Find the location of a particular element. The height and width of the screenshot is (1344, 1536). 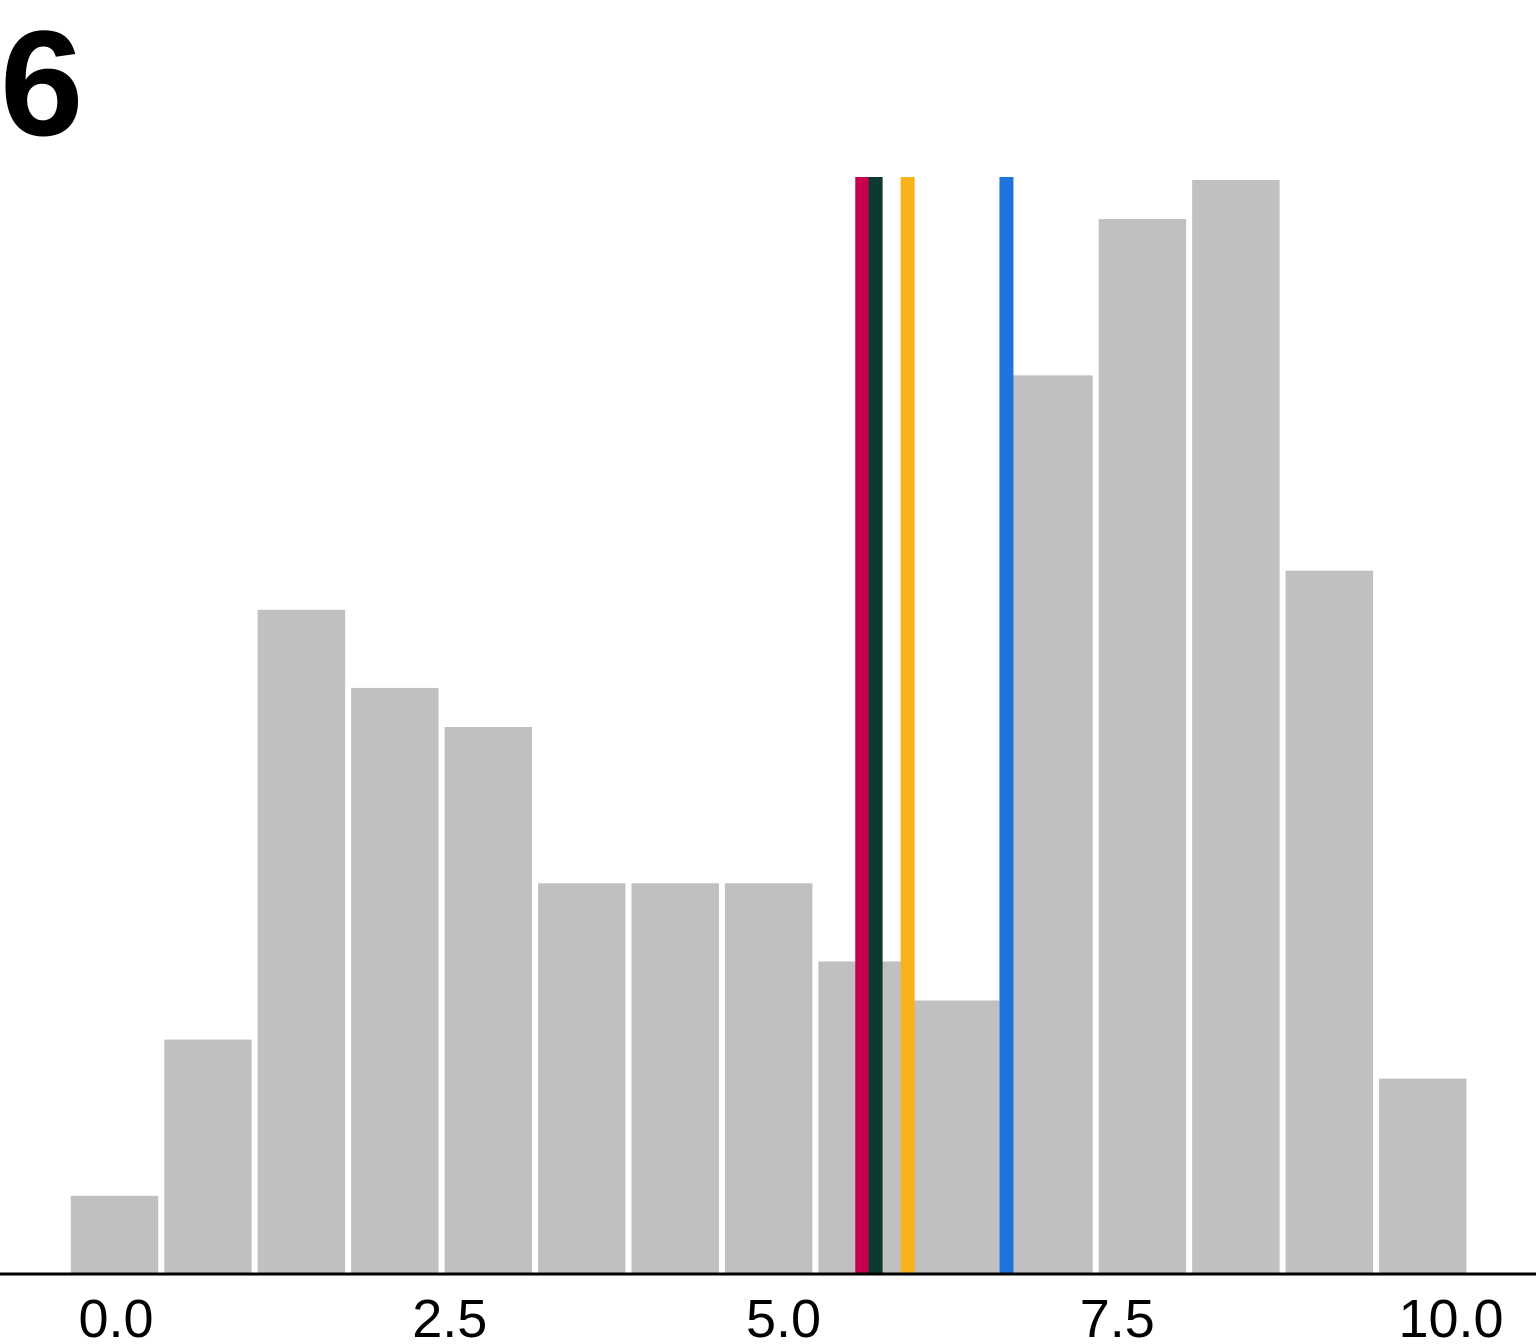

x-tick-label: 0.0 is located at coordinates (115, 1316).